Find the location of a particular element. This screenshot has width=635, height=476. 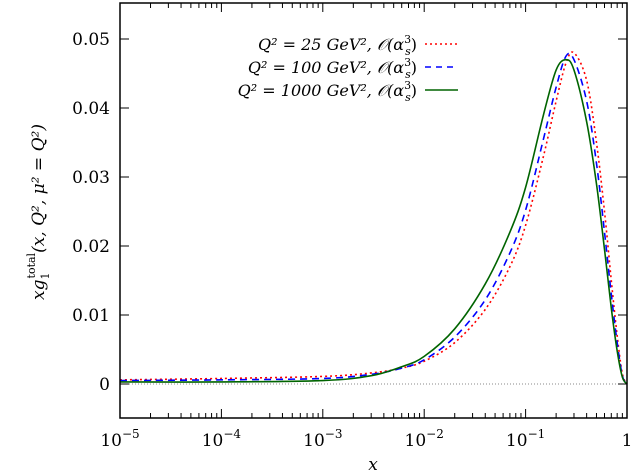

x-tick-label: 10⁻⁴ is located at coordinates (222, 439).